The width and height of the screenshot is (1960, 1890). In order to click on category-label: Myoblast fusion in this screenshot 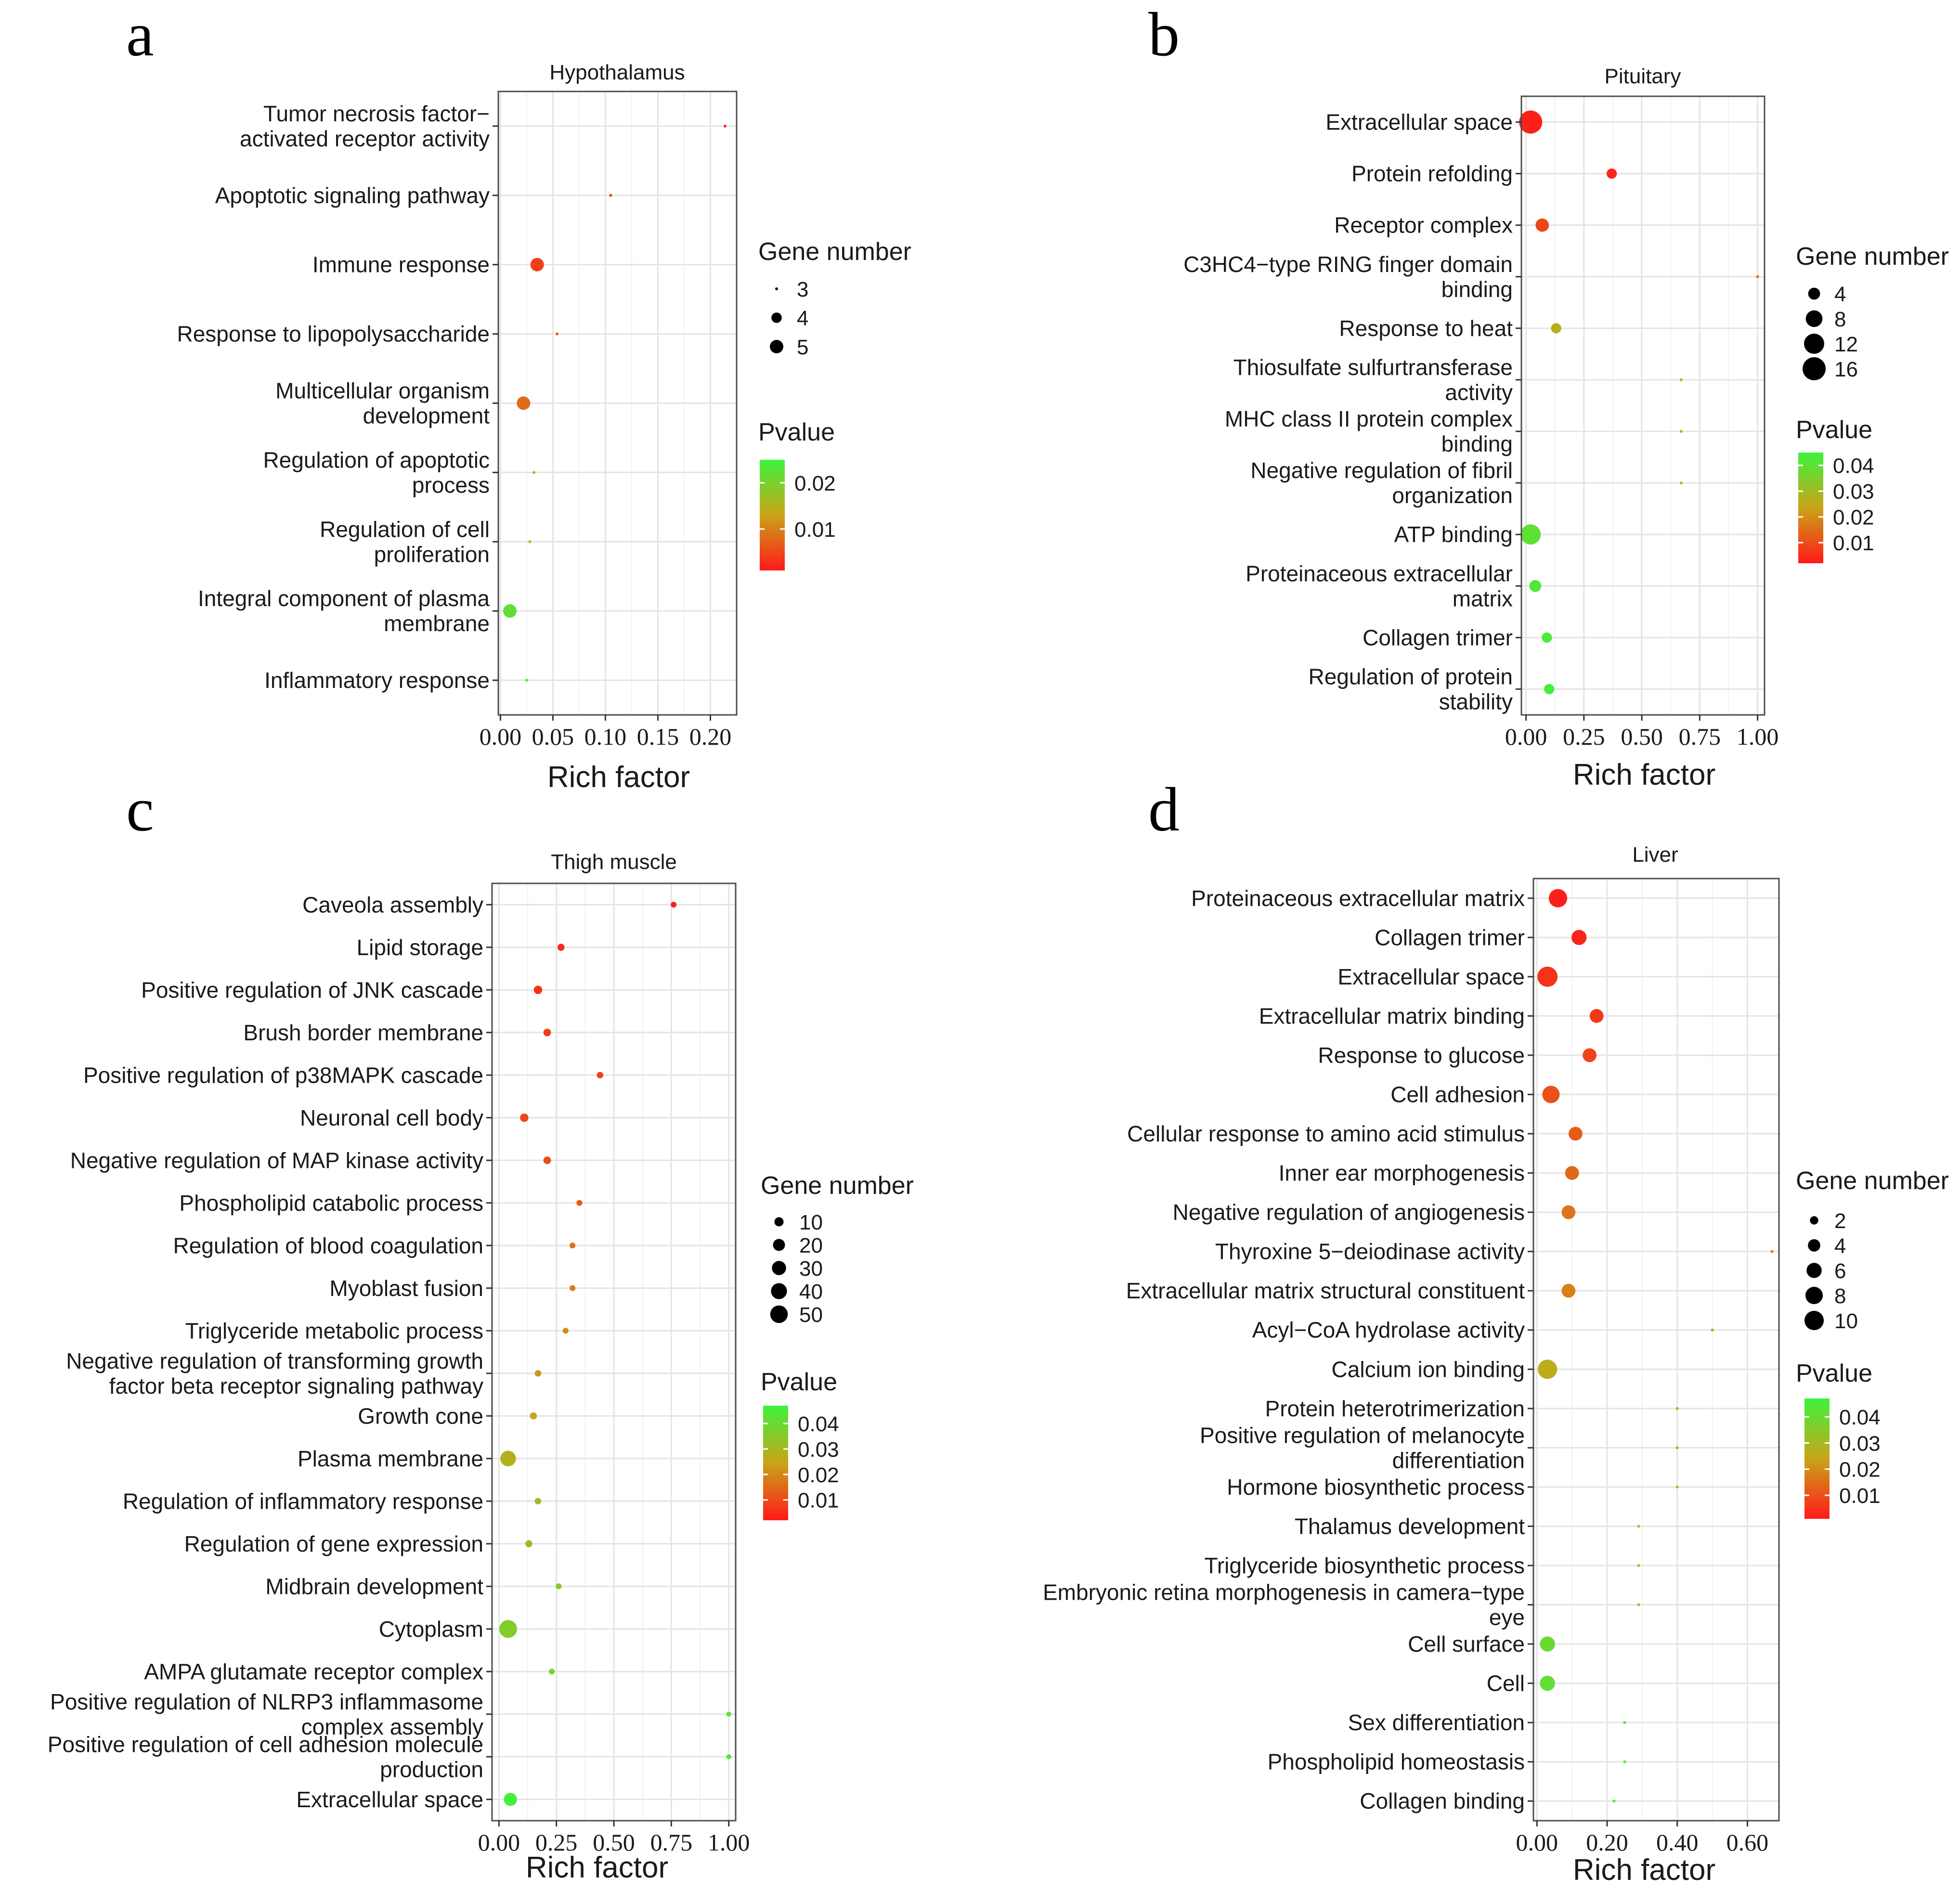, I will do `click(406, 1288)`.